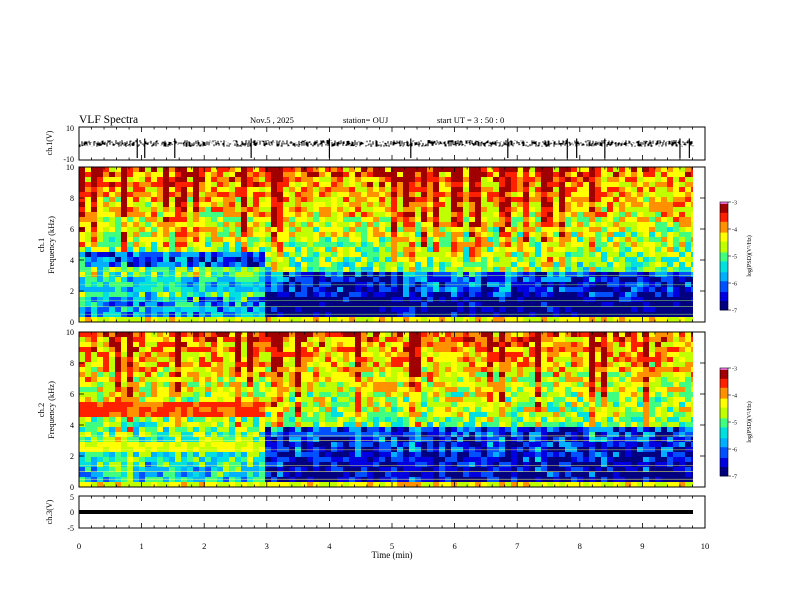 The width and height of the screenshot is (792, 612). Describe the element at coordinates (72, 229) in the screenshot. I see `spectrogram-1-y-tick-label: 6` at that location.